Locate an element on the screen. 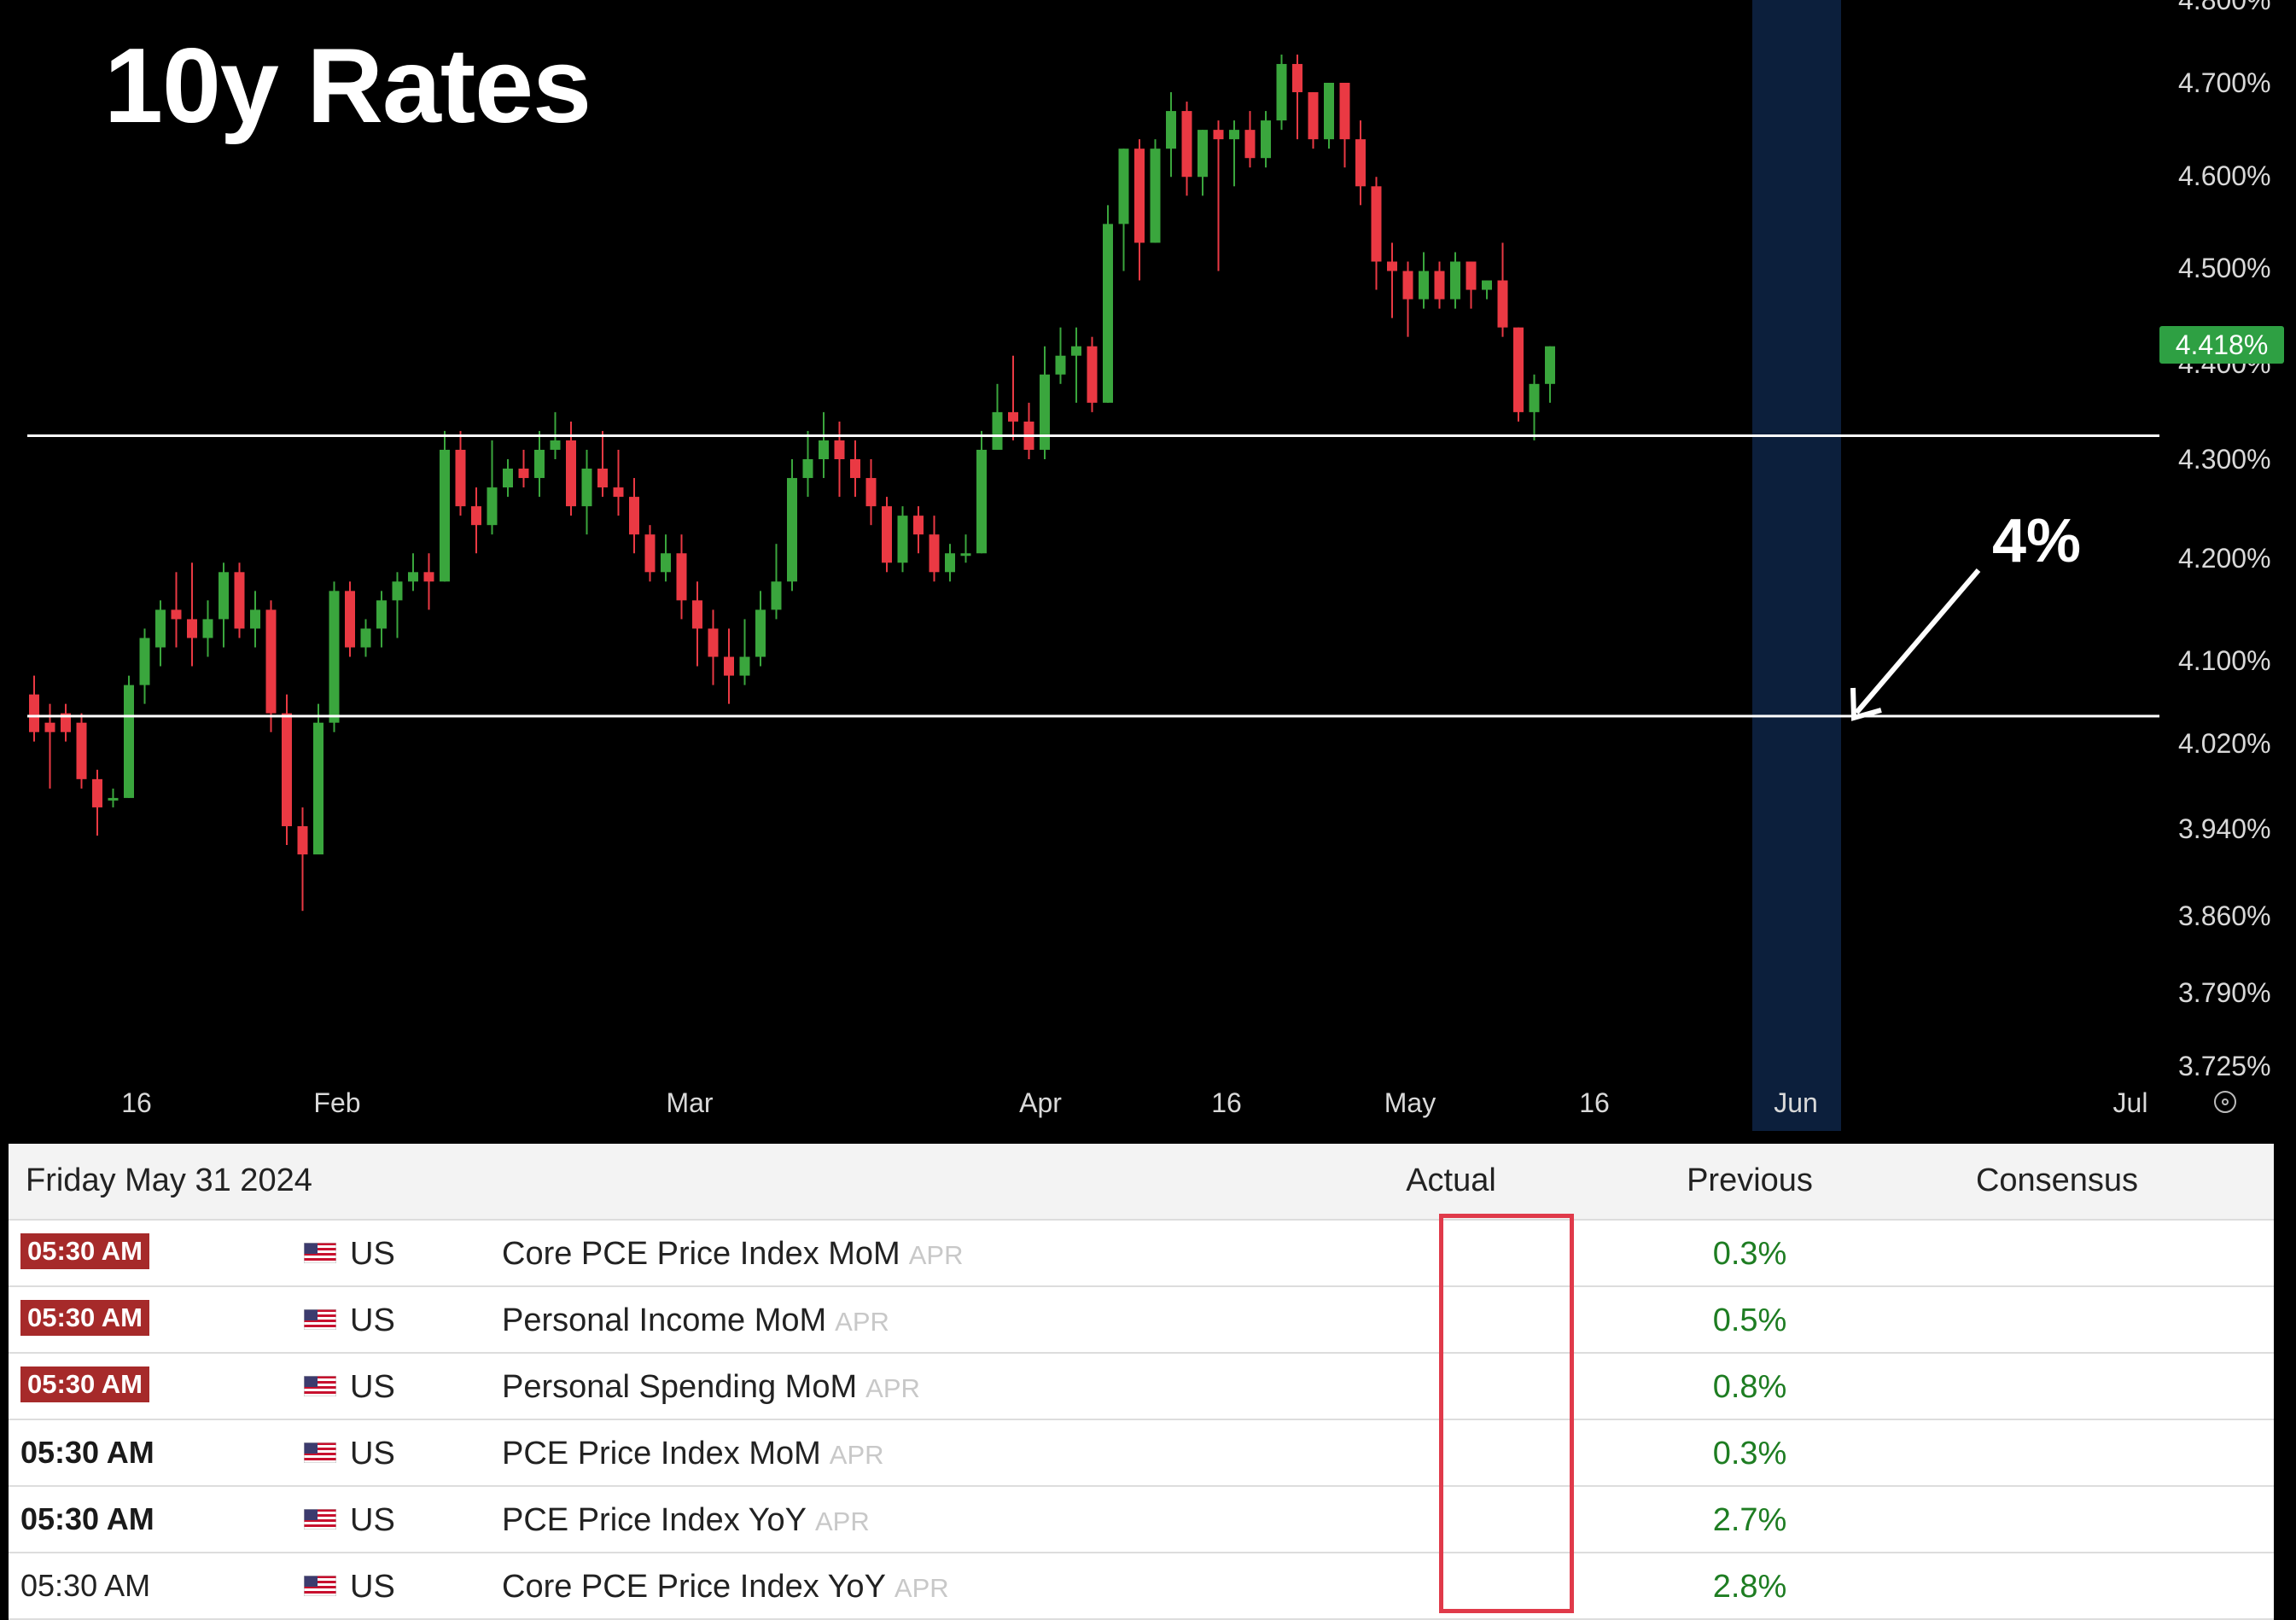 This screenshot has width=2296, height=1620. event-name: Core PCE Price Index YoY APR is located at coordinates (726, 1587).